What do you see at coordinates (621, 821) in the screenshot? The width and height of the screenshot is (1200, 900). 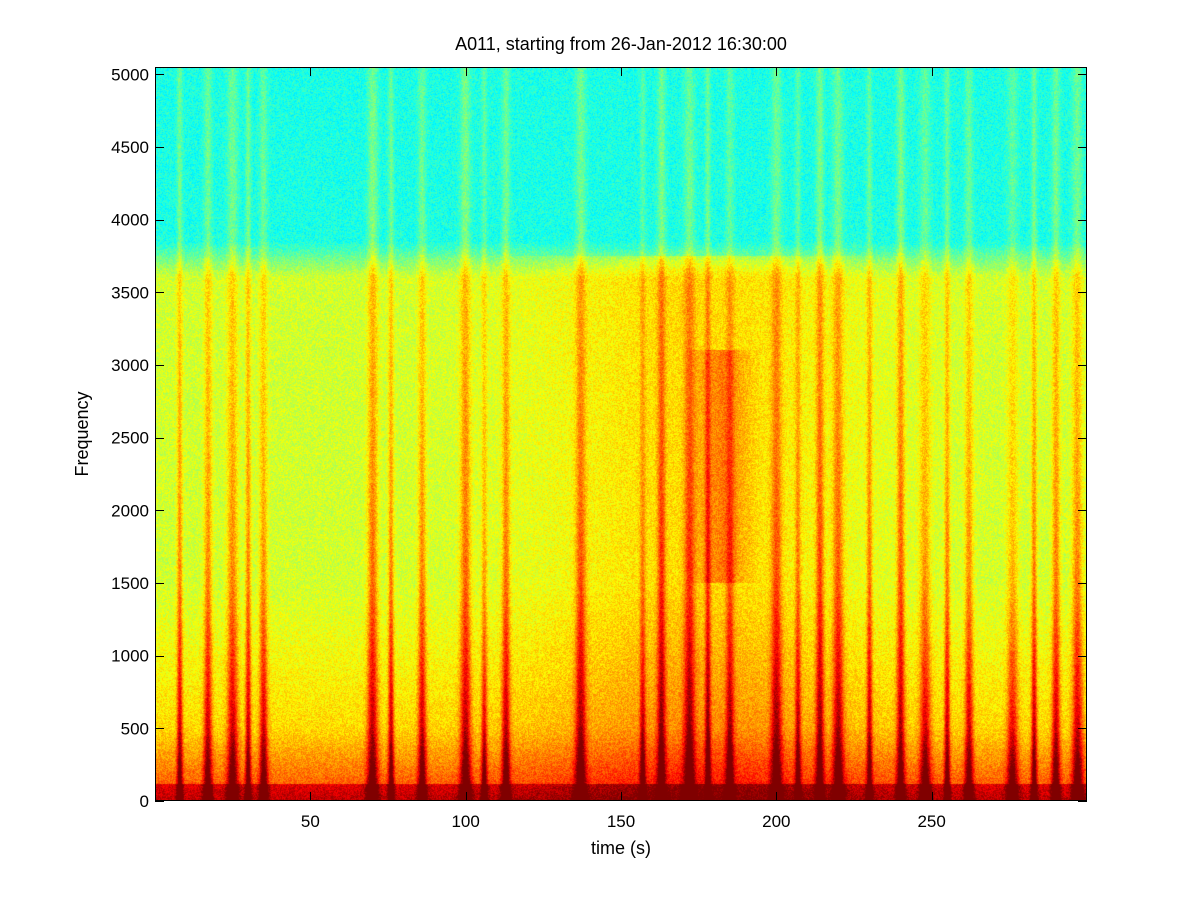 I see `x-tick-label: 150` at bounding box center [621, 821].